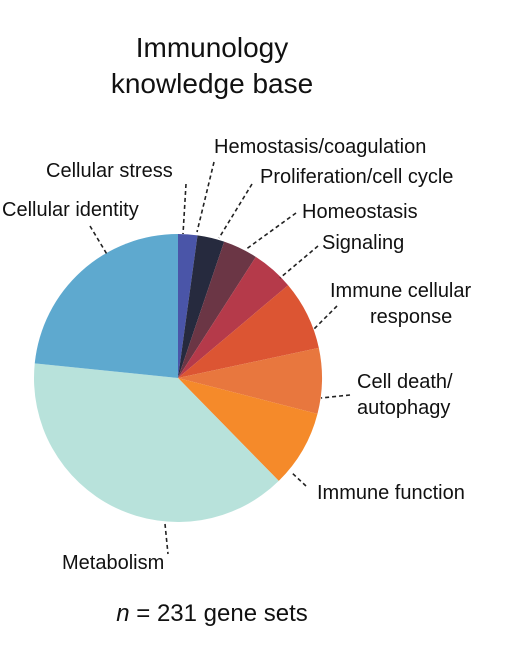 The width and height of the screenshot is (524, 654). What do you see at coordinates (99, 241) in the screenshot?
I see `leader-cellular-identity` at bounding box center [99, 241].